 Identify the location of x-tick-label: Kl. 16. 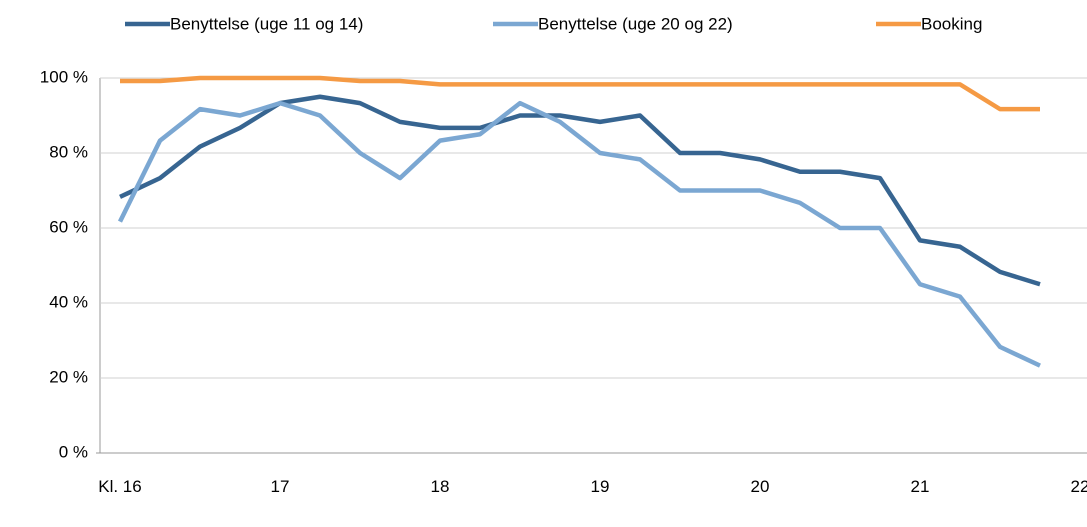
(120, 486).